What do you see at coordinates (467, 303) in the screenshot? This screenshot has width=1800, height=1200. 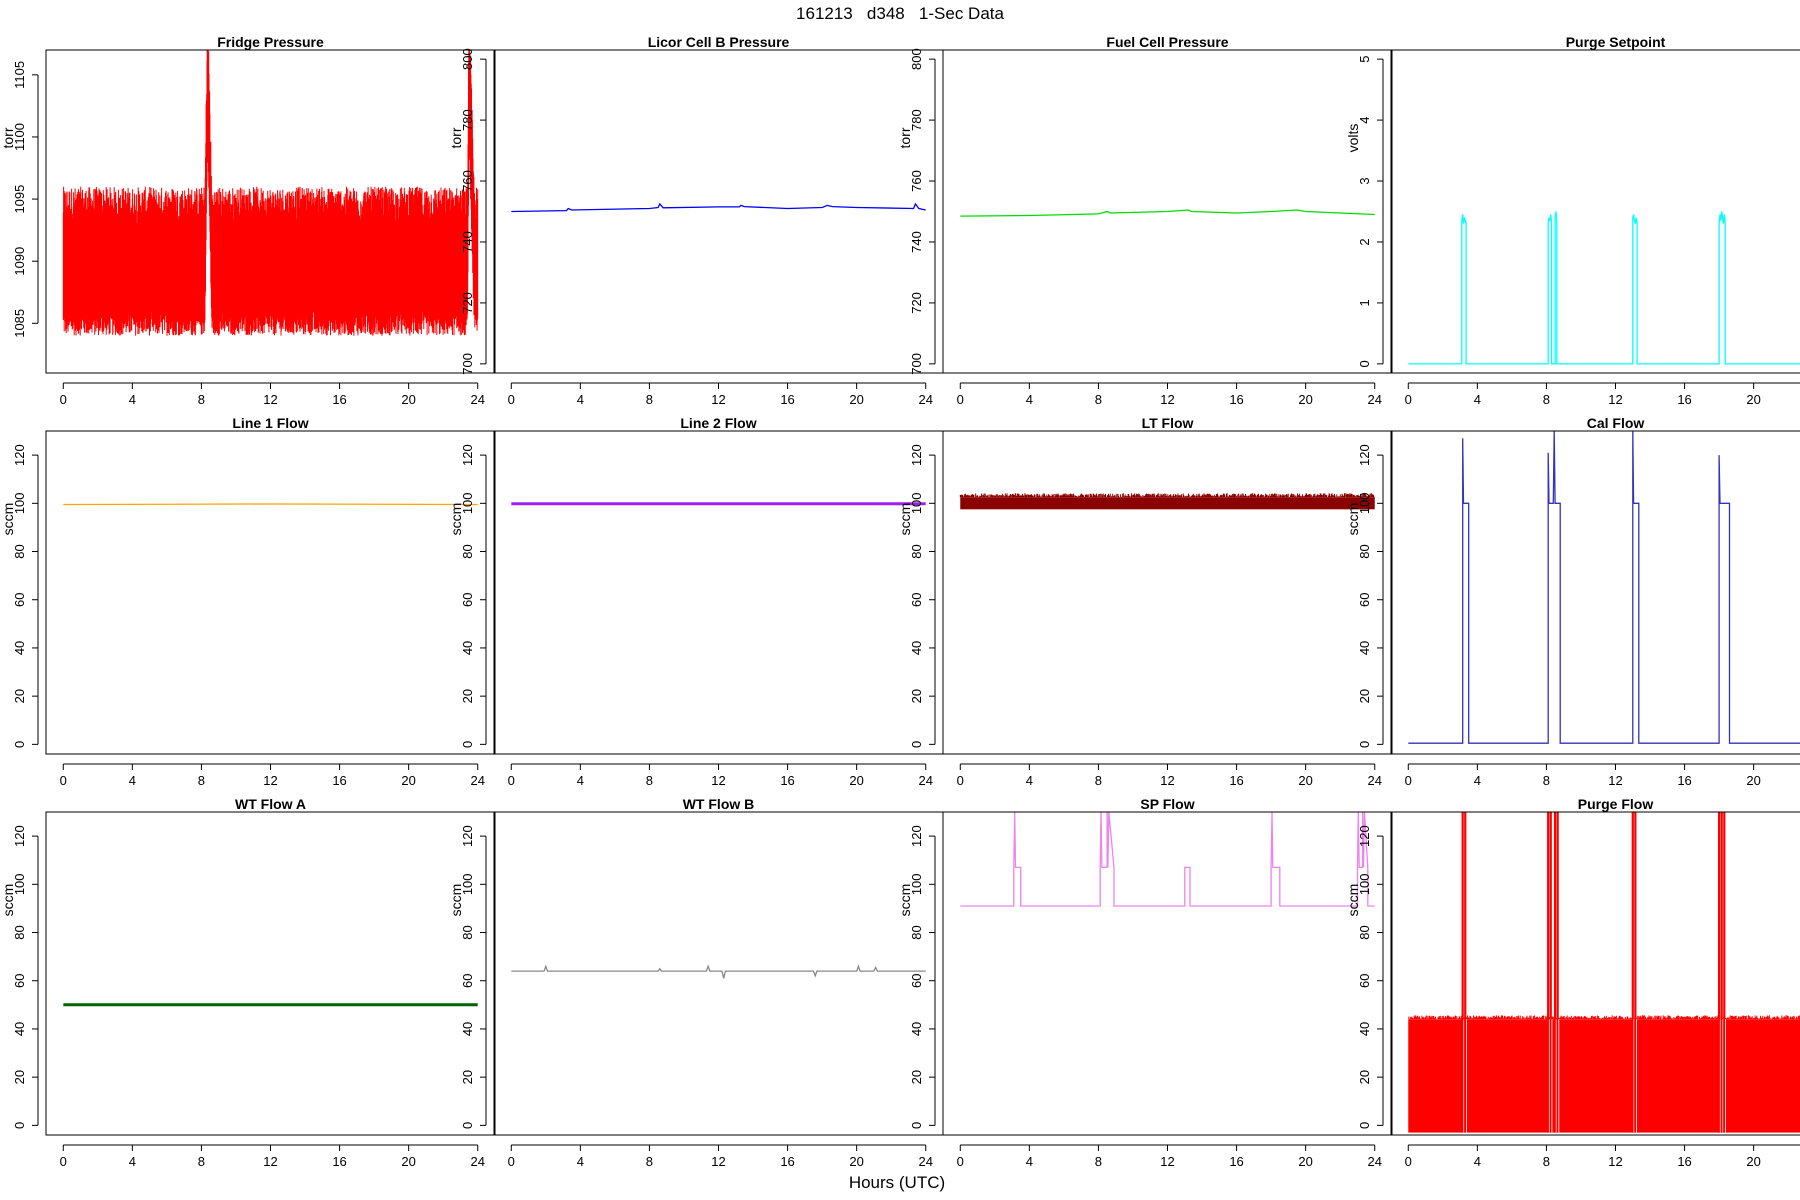 I see `y-tick-label: 720` at bounding box center [467, 303].